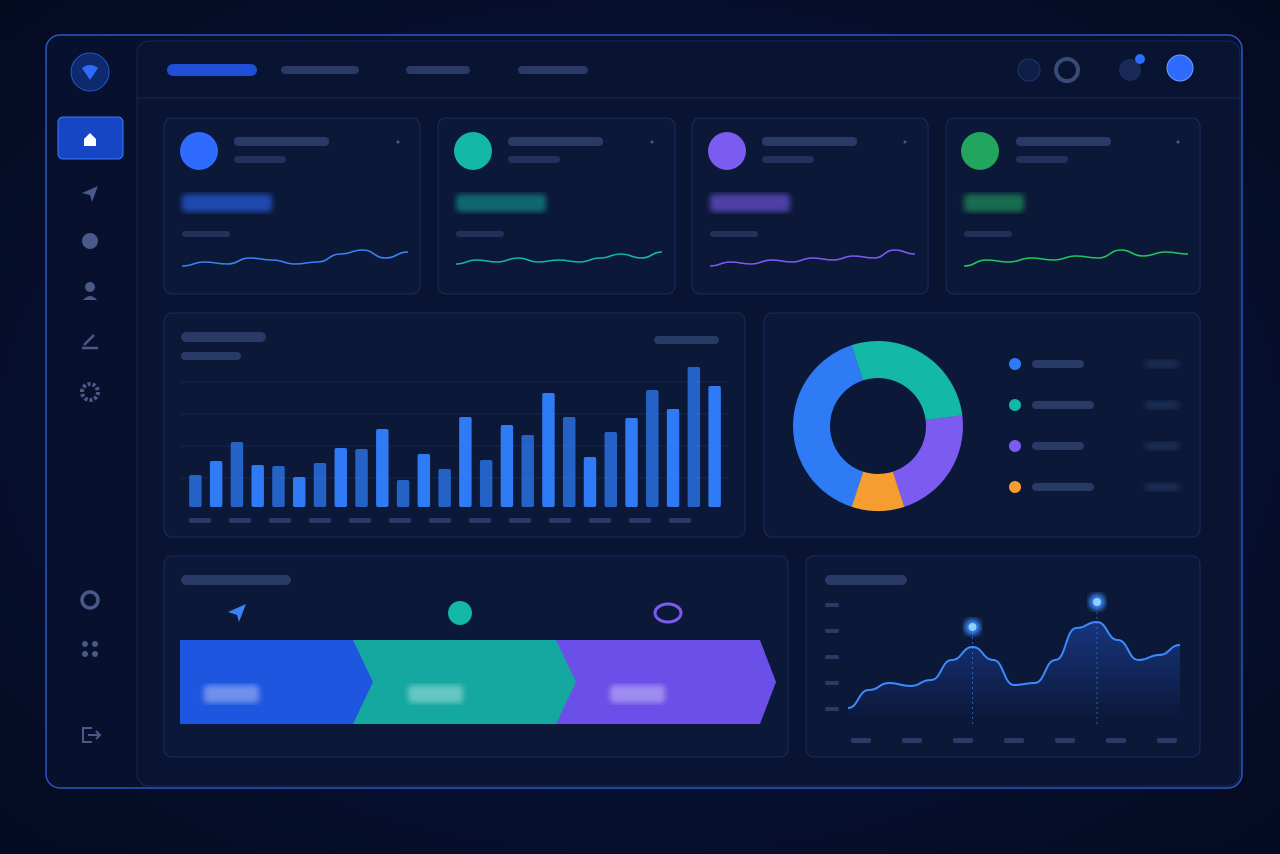 This screenshot has width=1280, height=854. I want to click on panel-subtitle, so click(211, 356).